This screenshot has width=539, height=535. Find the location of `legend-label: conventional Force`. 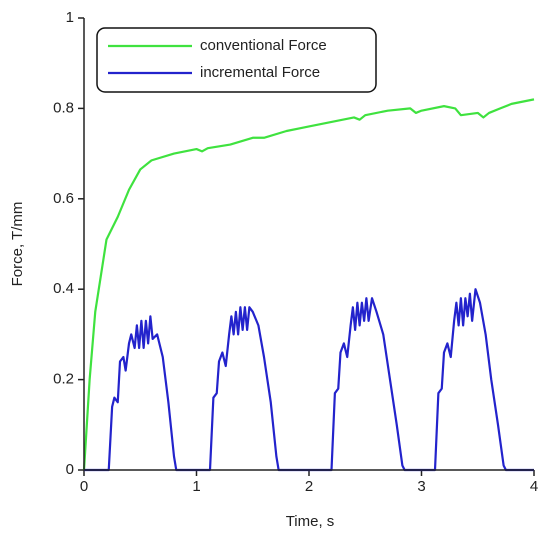

legend-label: conventional Force is located at coordinates (263, 45).